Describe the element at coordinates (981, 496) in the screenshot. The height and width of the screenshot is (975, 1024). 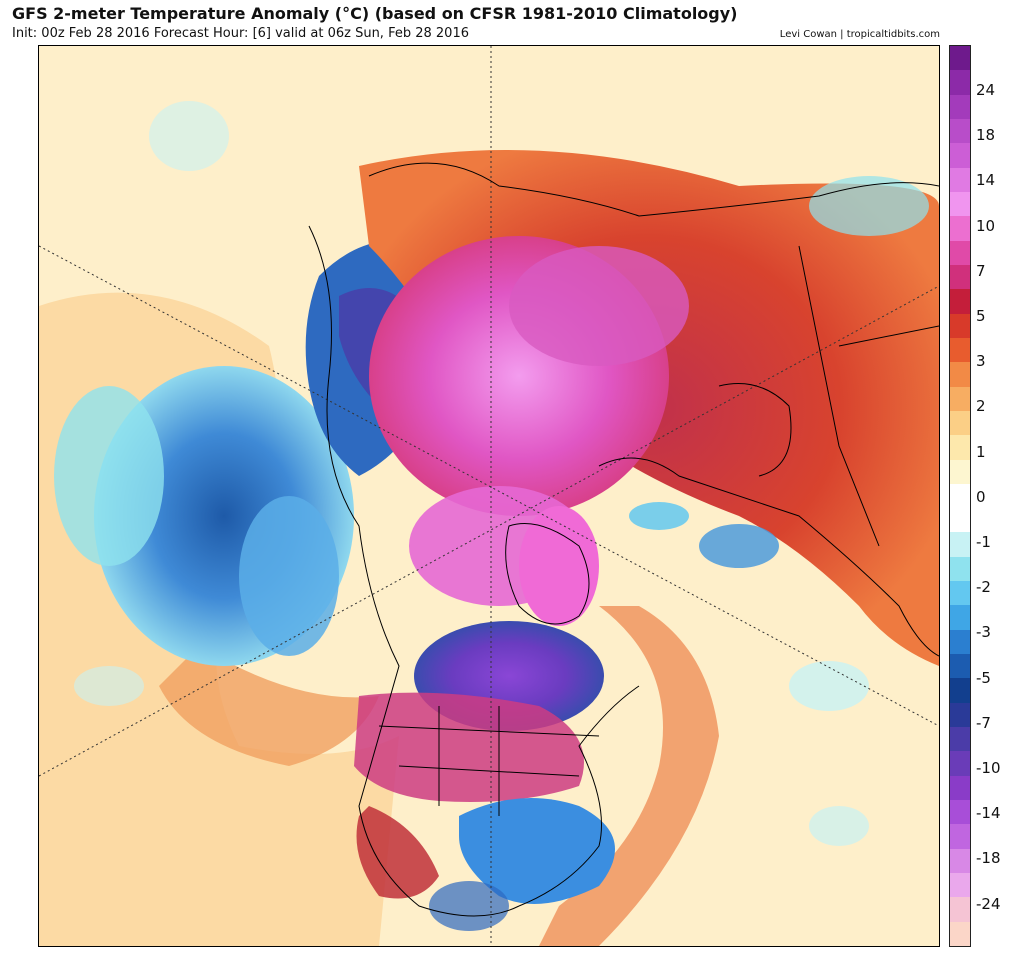
I see `colorbar-label: 0` at that location.